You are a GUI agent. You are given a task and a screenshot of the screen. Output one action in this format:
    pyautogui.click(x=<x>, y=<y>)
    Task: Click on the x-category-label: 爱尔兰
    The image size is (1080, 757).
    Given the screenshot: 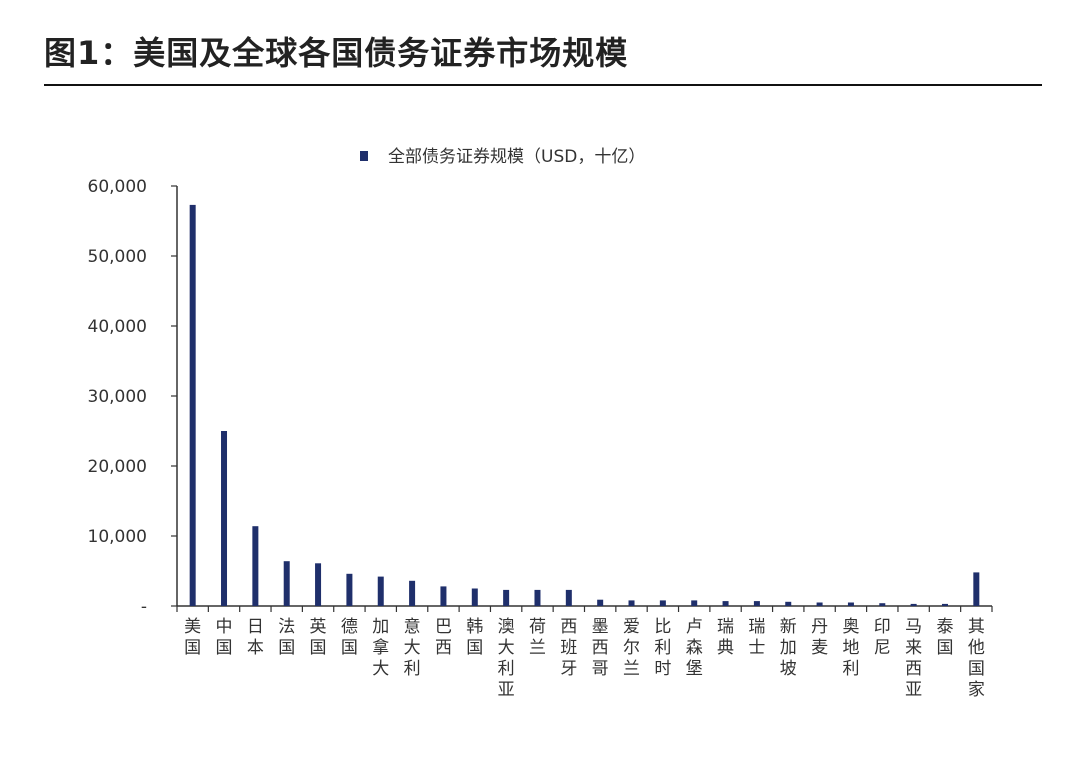 What is the action you would take?
    pyautogui.click(x=631, y=648)
    